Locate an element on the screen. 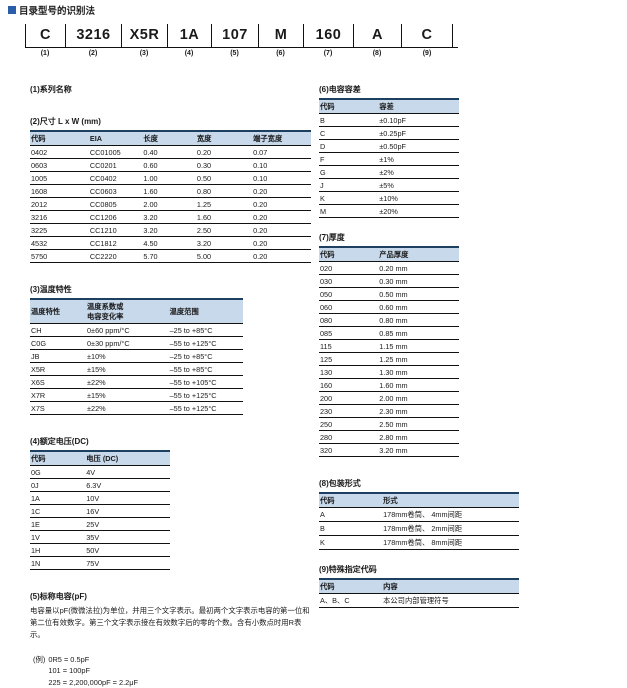 Image resolution: width=627 pixels, height=688 pixels. table-row: X5R ±15% –55 to +85°C is located at coordinates (136, 369).